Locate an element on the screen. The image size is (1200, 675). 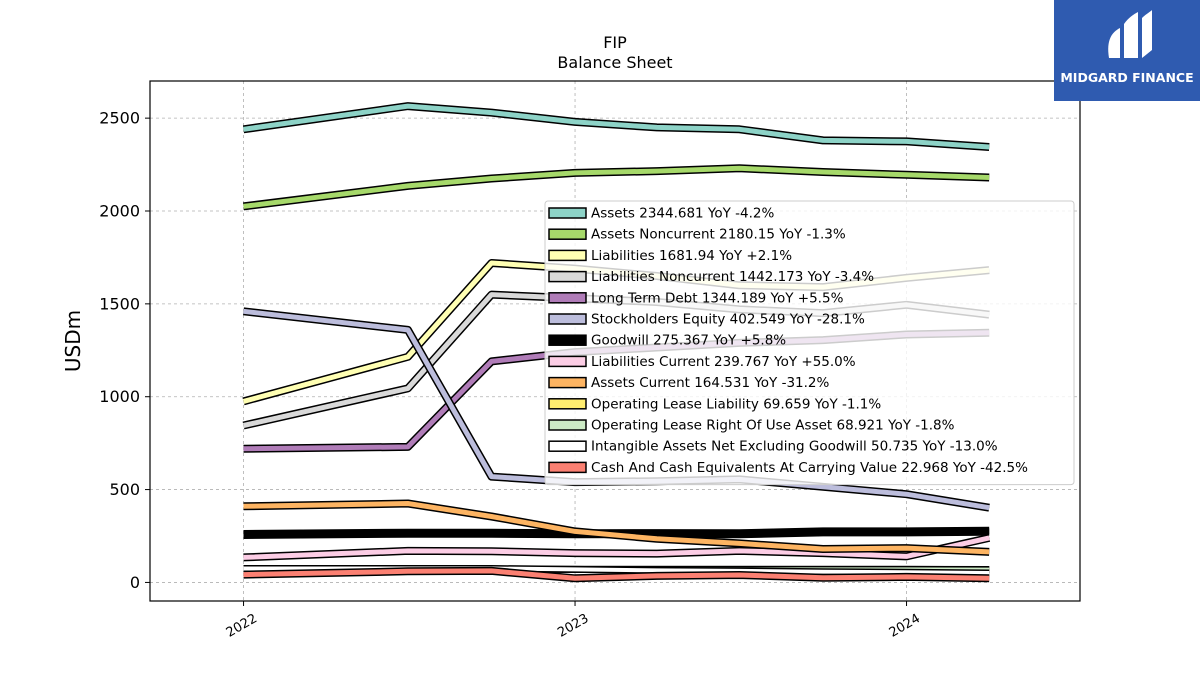
y-tick-label: 0 is located at coordinates (135, 582).